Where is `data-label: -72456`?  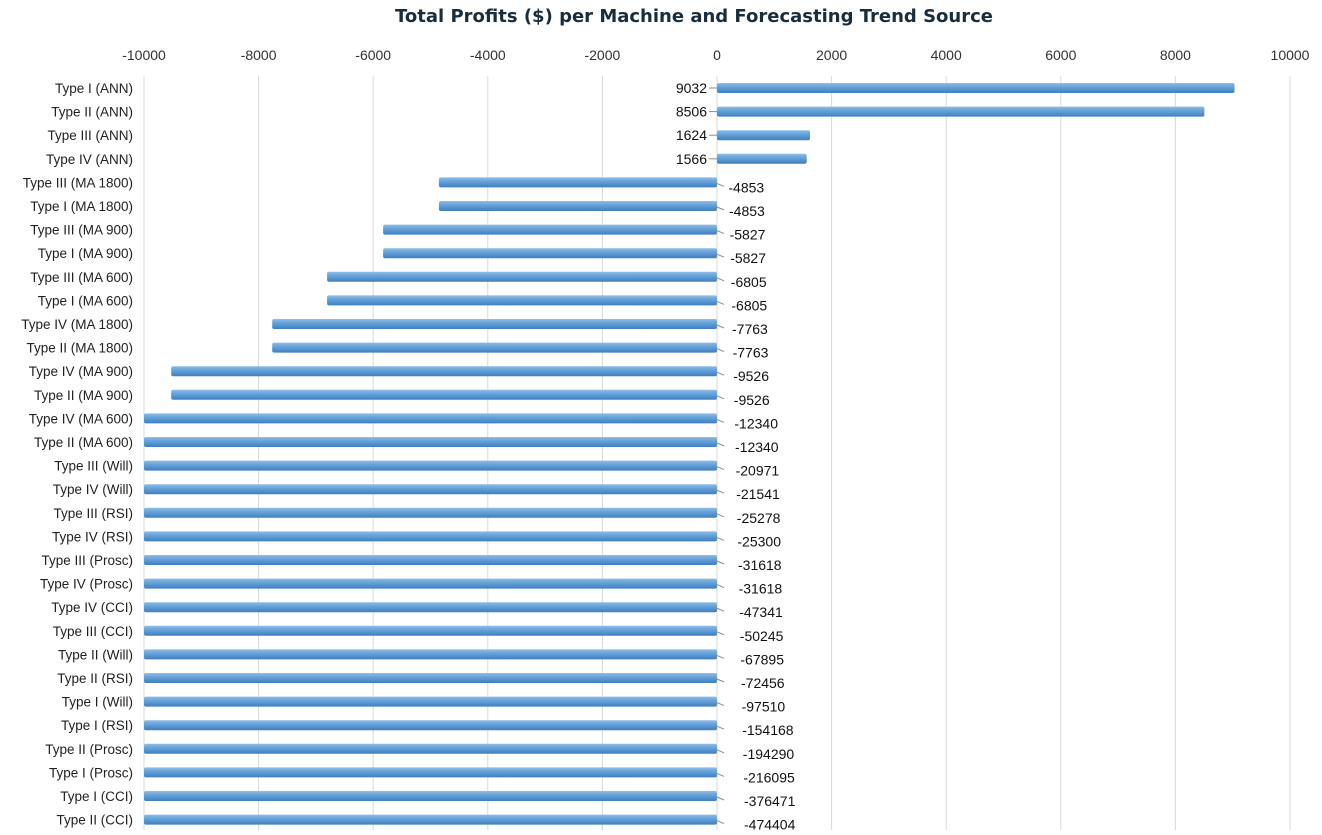
data-label: -72456 is located at coordinates (763, 683).